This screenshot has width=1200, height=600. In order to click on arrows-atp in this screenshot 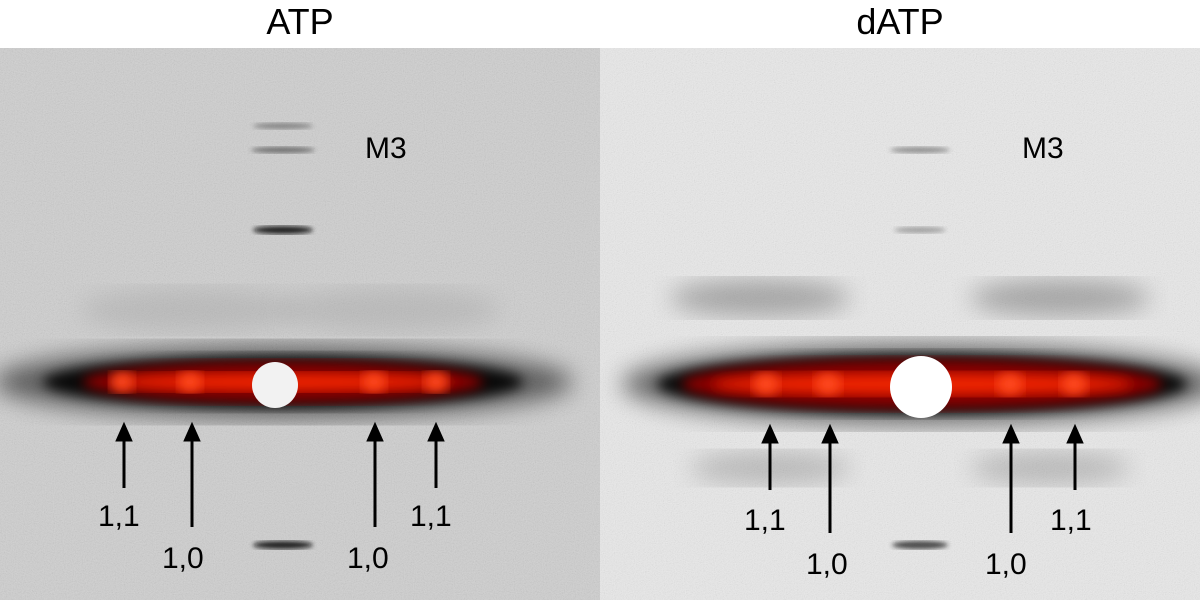, I will do `click(280, 474)`.